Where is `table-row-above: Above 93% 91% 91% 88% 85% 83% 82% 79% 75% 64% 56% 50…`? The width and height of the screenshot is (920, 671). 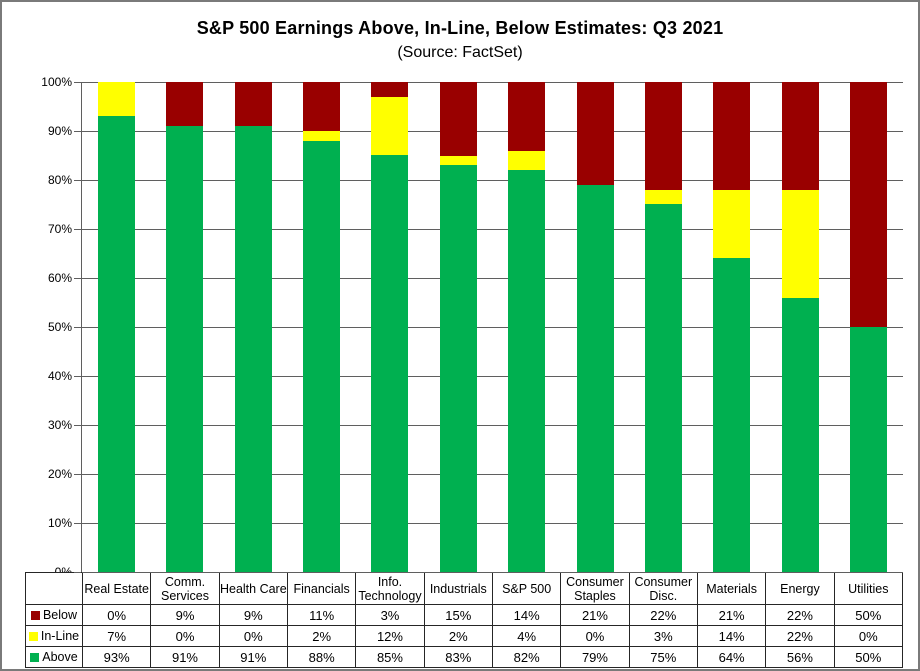
table-row-above: Above 93% 91% 91% 88% 85% 83% 82% 79% 75% 64% 56% 50… is located at coordinates (464, 657).